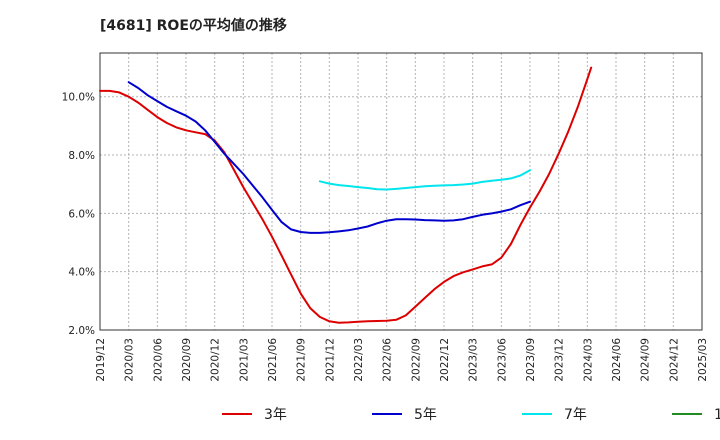  I want to click on x-tick-label: 2021/06, so click(273, 360).